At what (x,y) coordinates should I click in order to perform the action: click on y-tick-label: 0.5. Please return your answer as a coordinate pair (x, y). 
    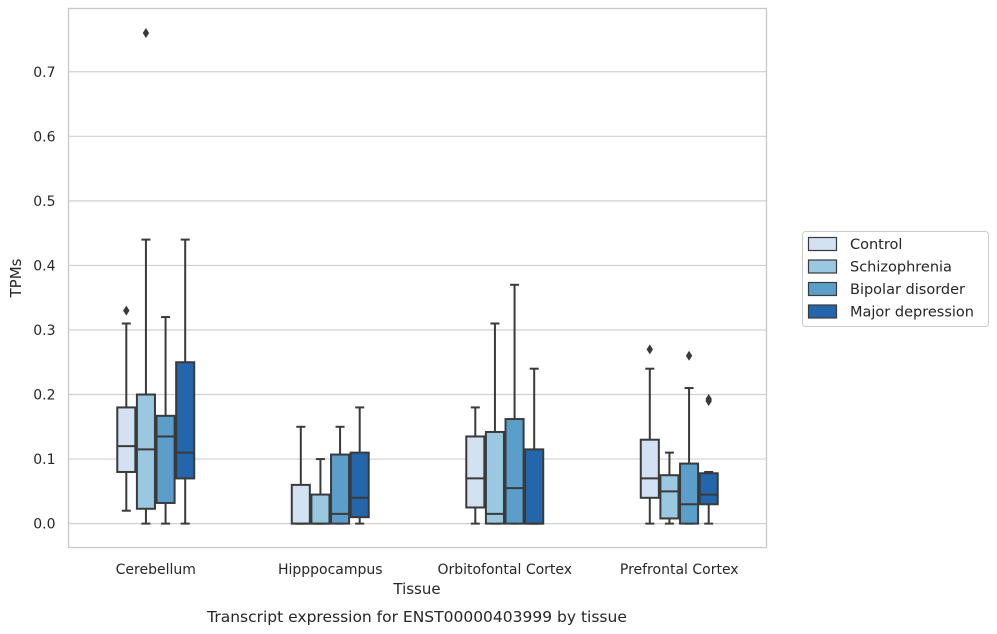
    Looking at the image, I should click on (44, 202).